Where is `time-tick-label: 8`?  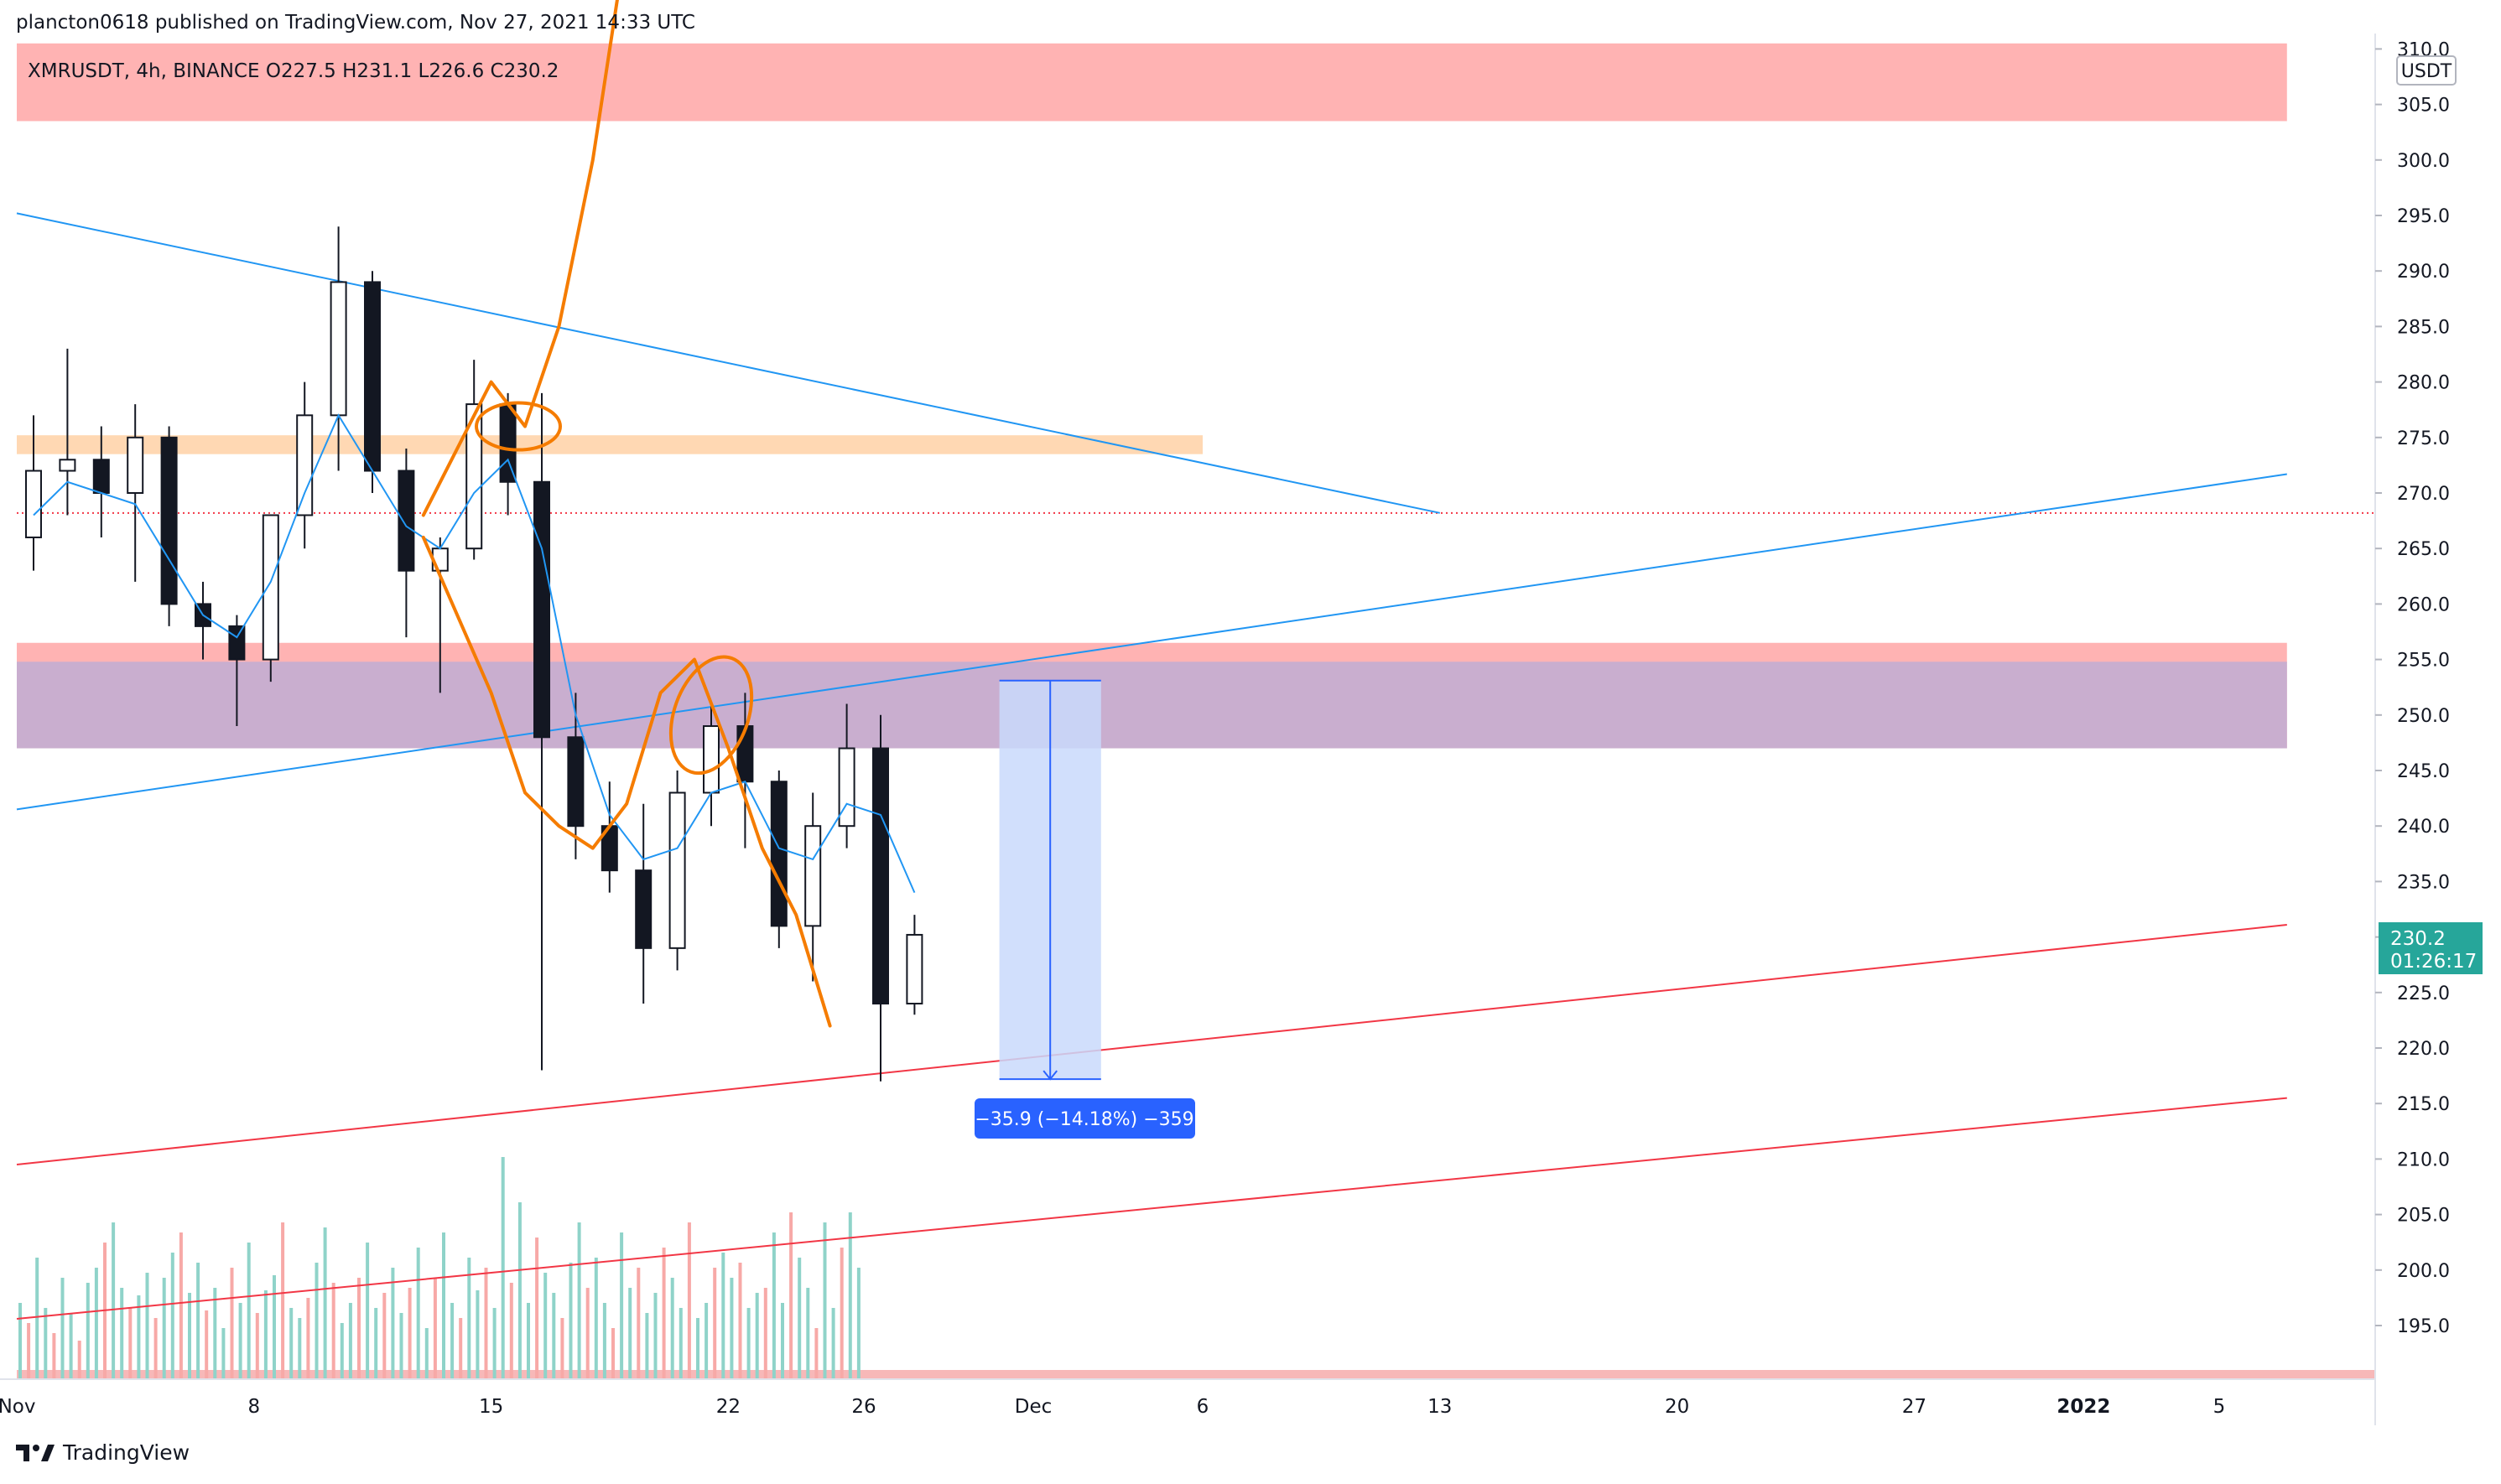
time-tick-label: 8 is located at coordinates (254, 1407).